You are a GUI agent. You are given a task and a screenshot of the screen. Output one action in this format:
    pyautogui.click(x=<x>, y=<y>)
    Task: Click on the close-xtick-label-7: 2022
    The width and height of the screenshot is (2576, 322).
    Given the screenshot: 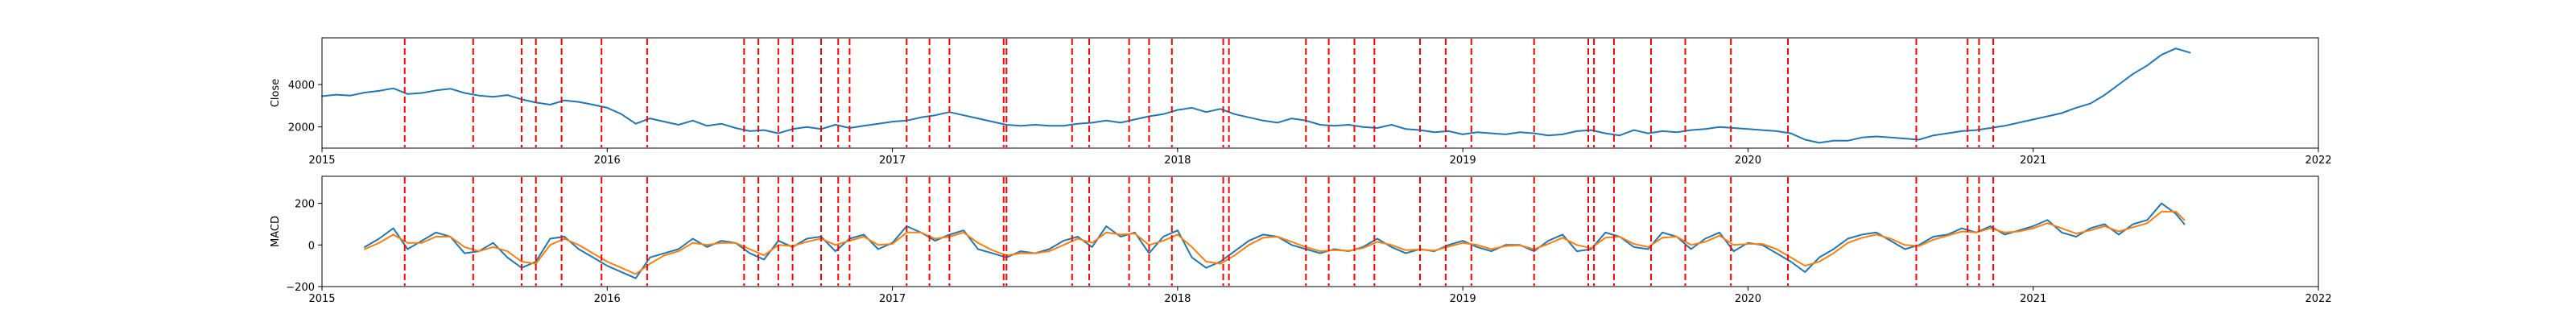 What is the action you would take?
    pyautogui.click(x=2318, y=161)
    